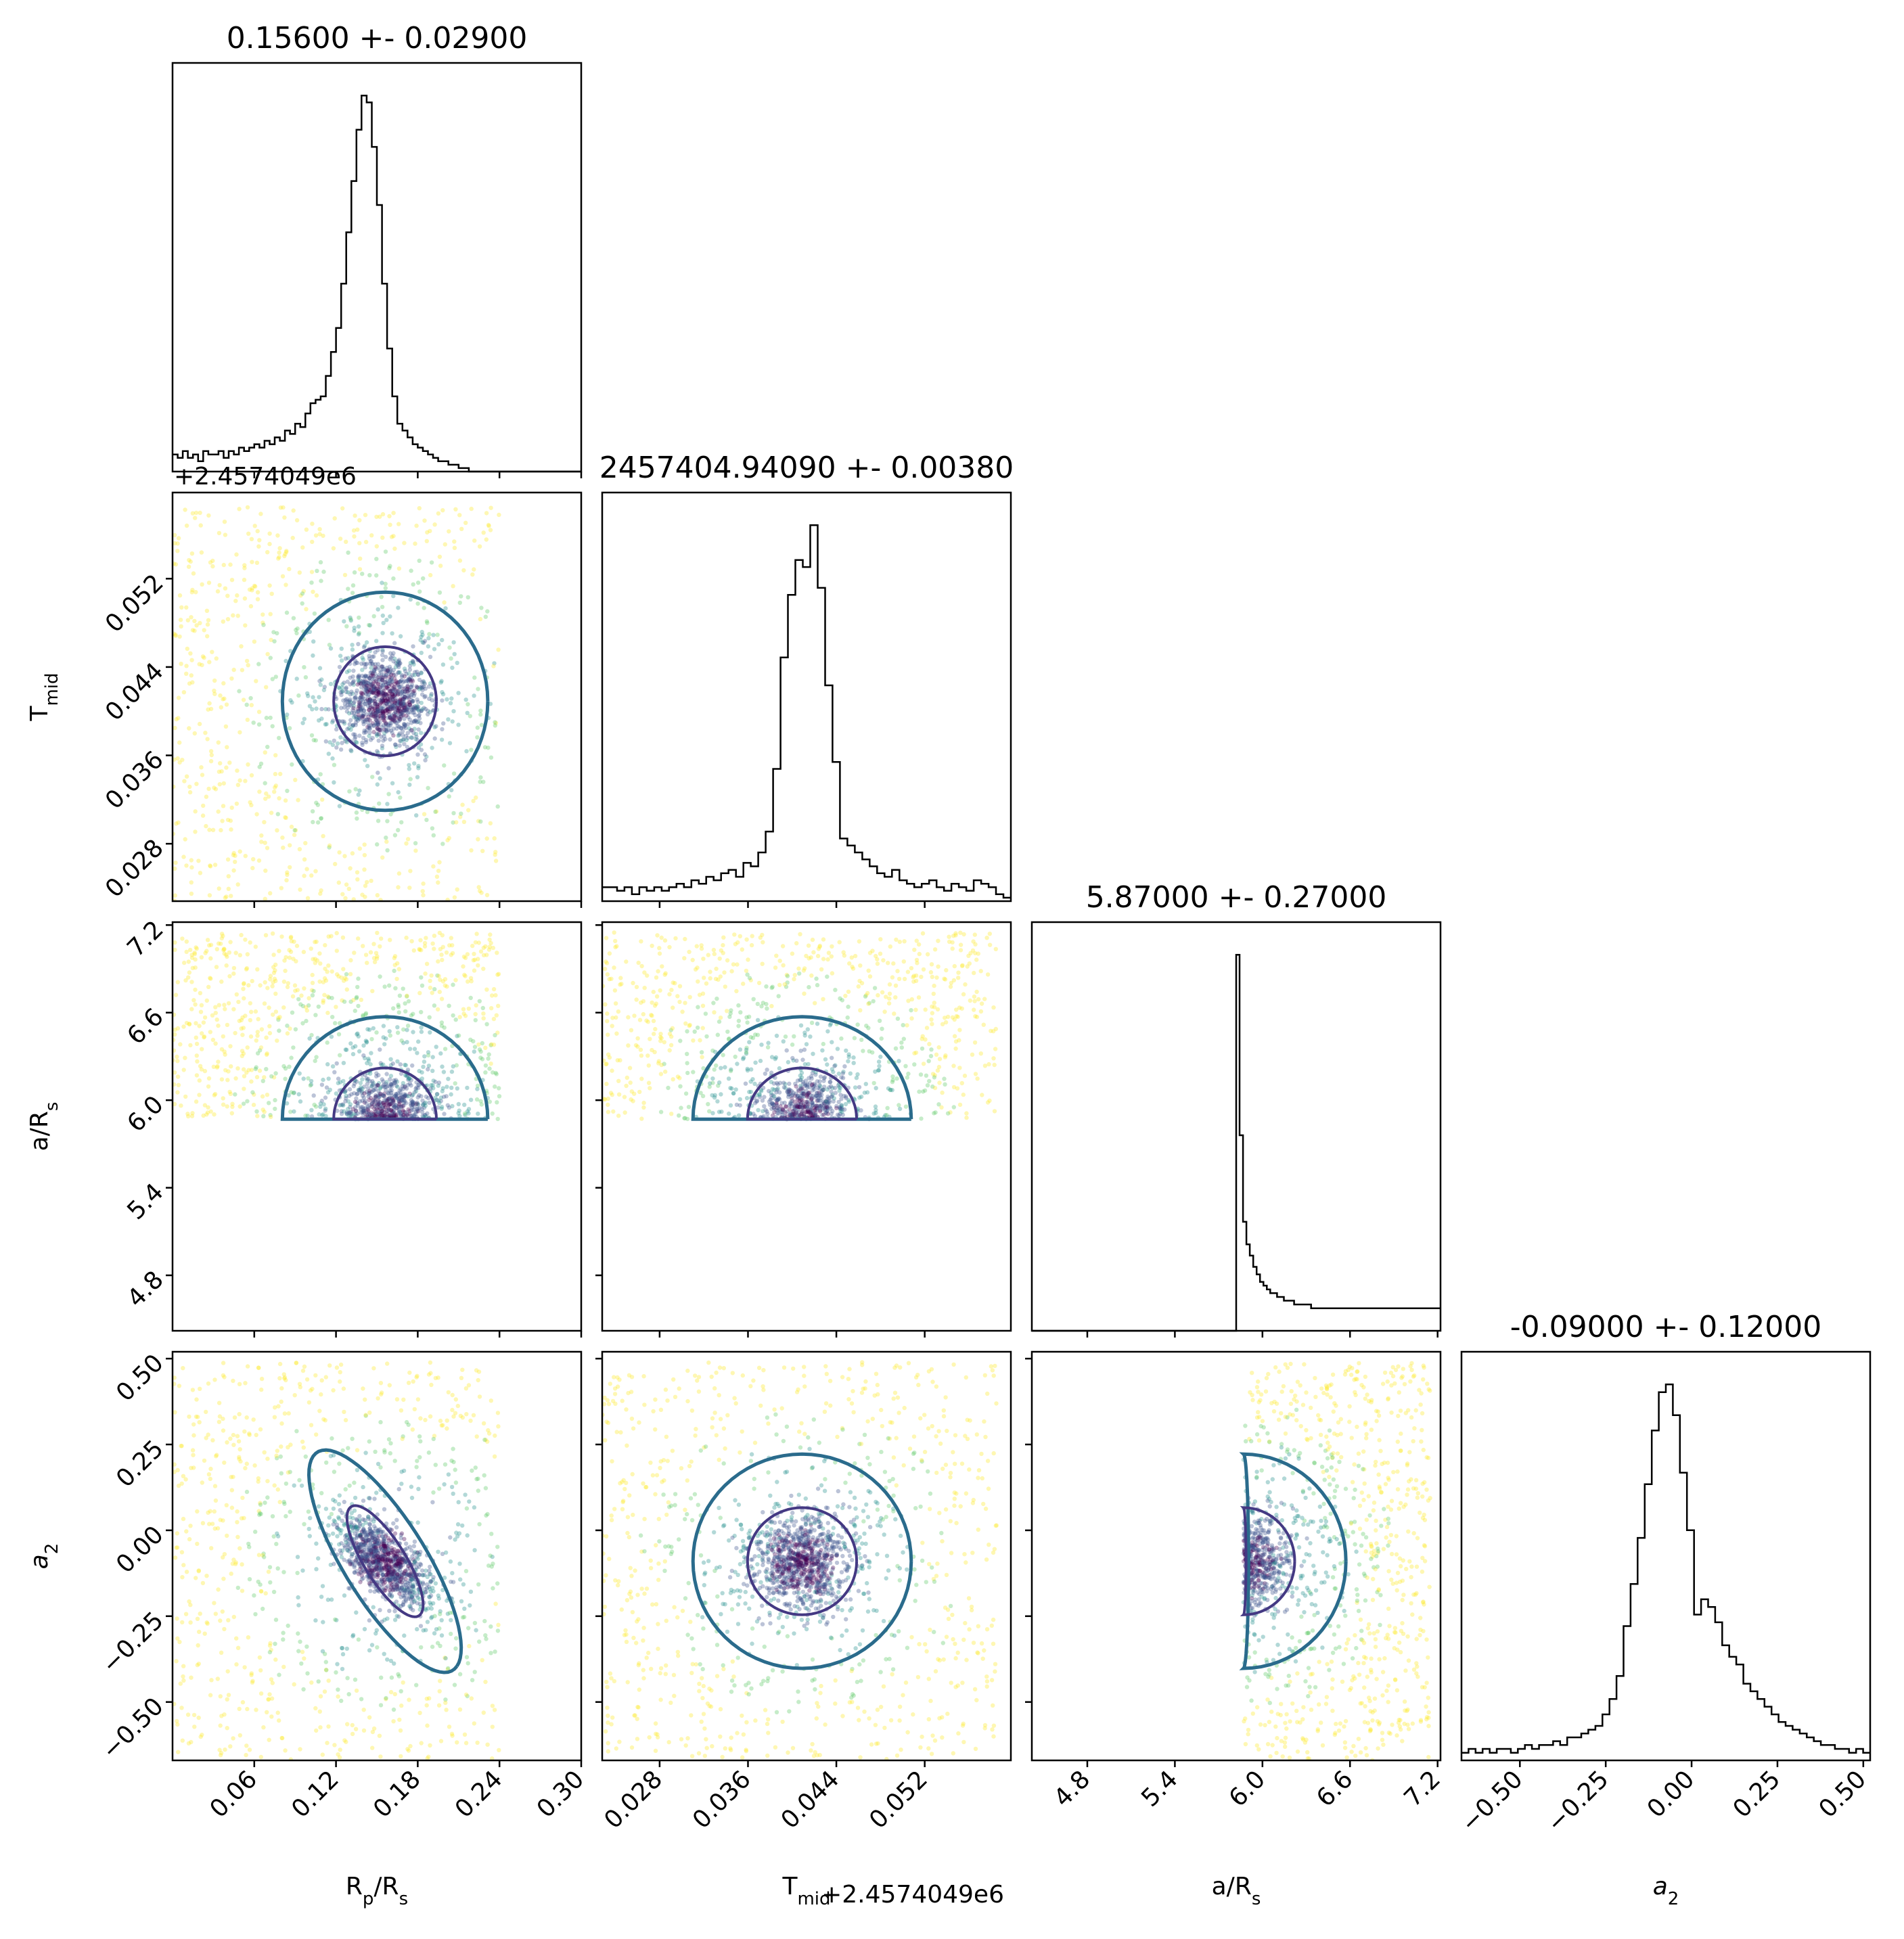  I want to click on x-tick-label-rp: 0.12, so click(315, 1794).